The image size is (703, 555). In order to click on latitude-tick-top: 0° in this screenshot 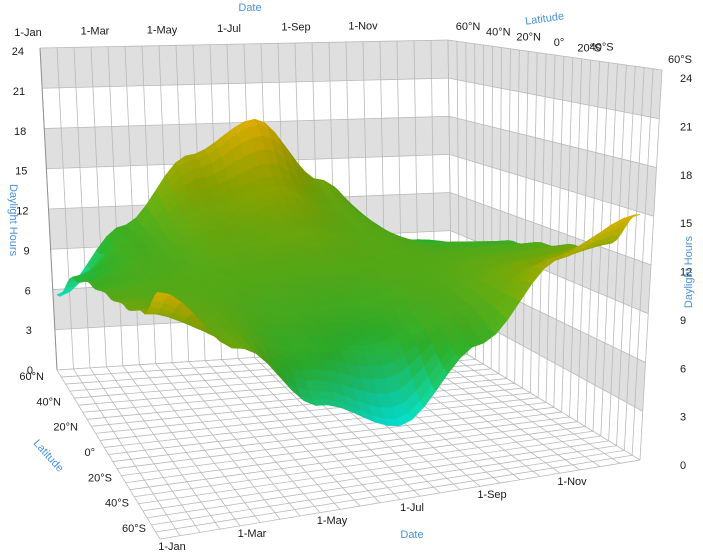, I will do `click(559, 43)`.